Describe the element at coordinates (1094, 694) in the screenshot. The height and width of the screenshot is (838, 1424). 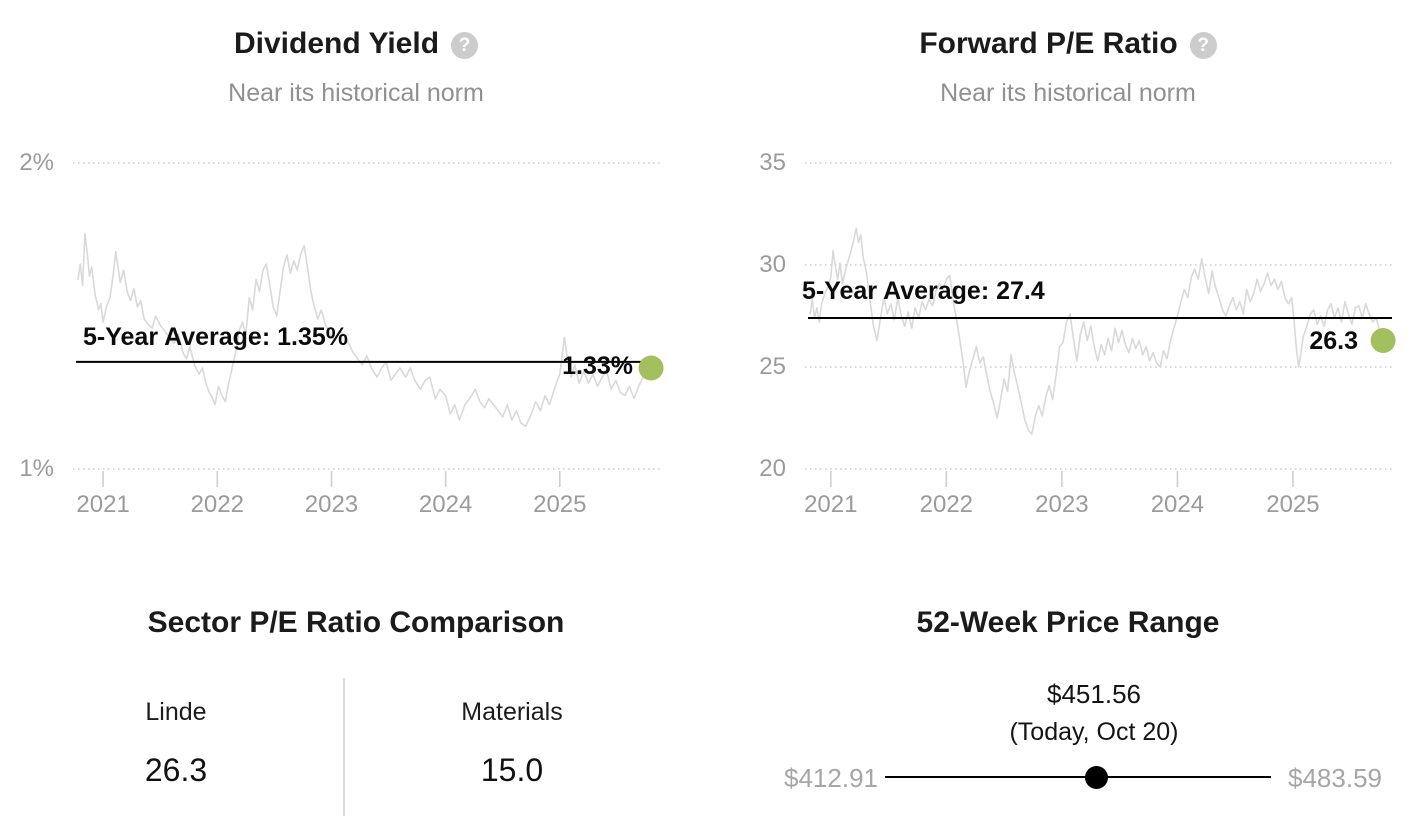
I see `current-price: $451.56` at that location.